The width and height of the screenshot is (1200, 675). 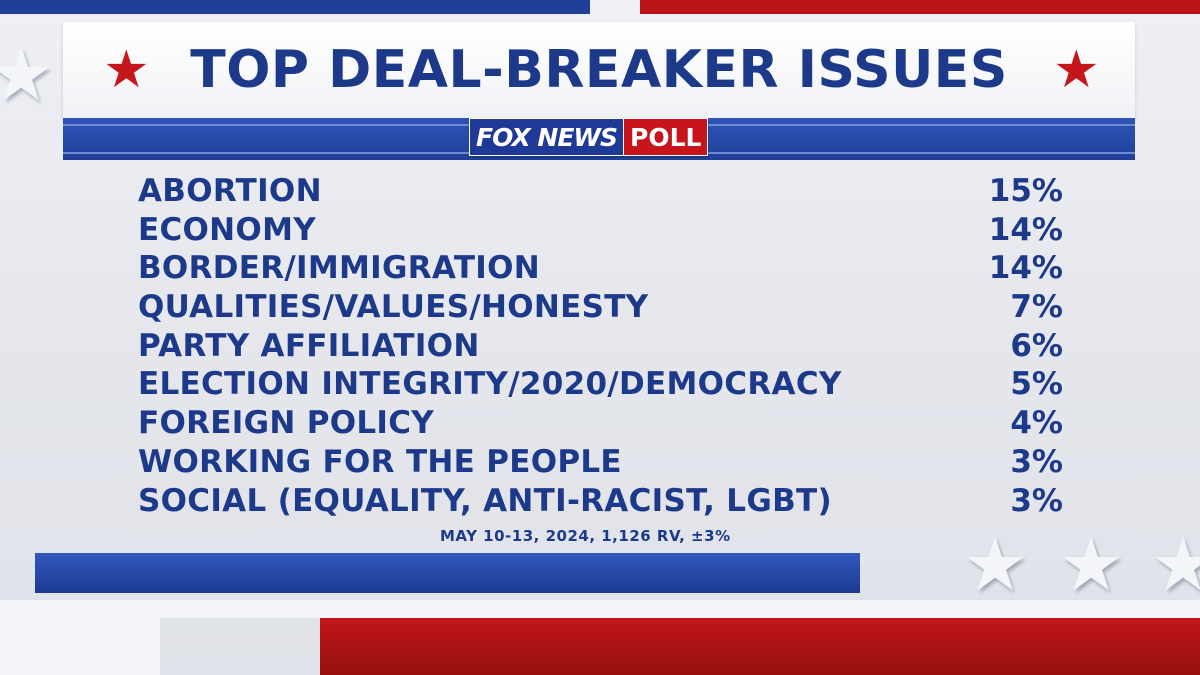 What do you see at coordinates (920, 7) in the screenshot?
I see `top-red-stripe` at bounding box center [920, 7].